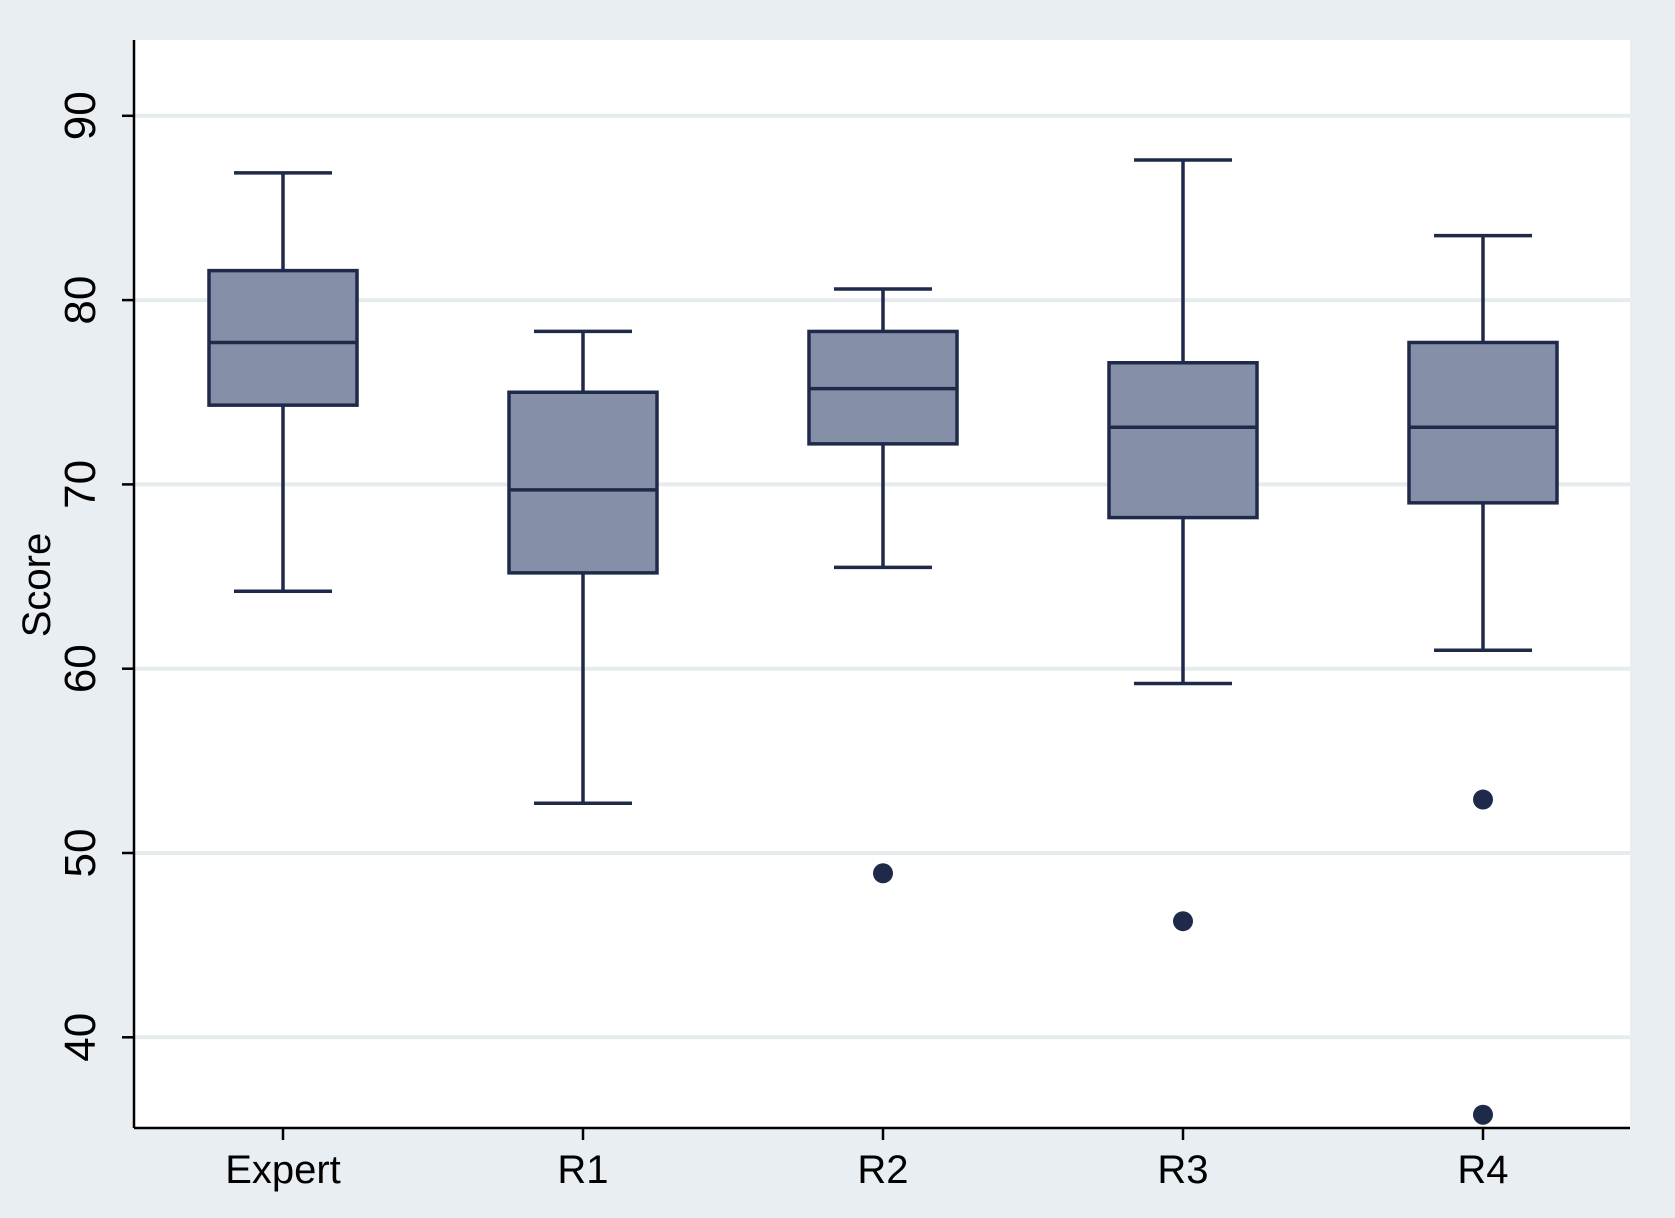 This screenshot has width=1675, height=1218. Describe the element at coordinates (882, 1170) in the screenshot. I see `x-category-label-R2: R2` at that location.